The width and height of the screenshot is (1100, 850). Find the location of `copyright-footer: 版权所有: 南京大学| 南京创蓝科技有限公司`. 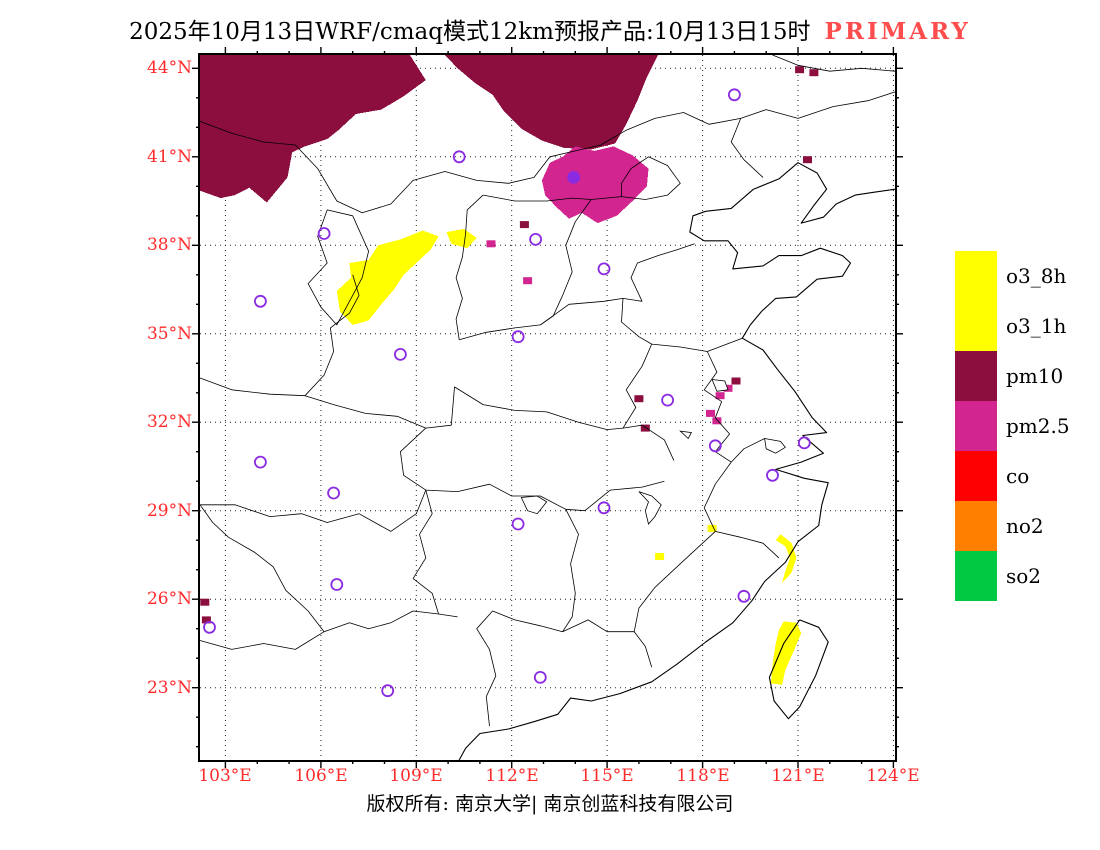

copyright-footer: 版权所有: 南京大学| 南京创蓝科技有限公司 is located at coordinates (550, 804).